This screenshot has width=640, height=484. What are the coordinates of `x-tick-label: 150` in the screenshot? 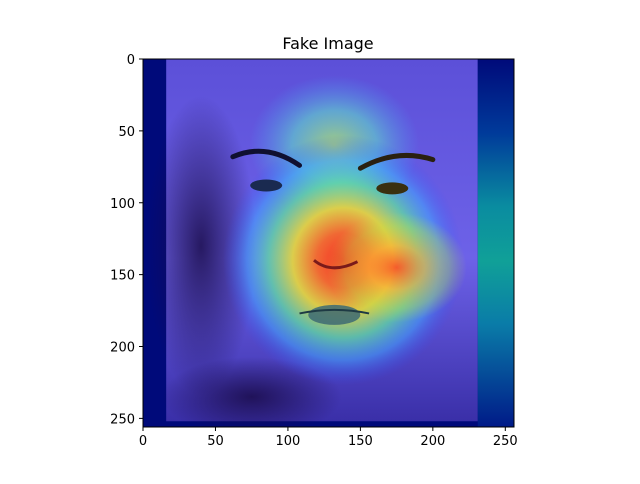 It's located at (360, 441).